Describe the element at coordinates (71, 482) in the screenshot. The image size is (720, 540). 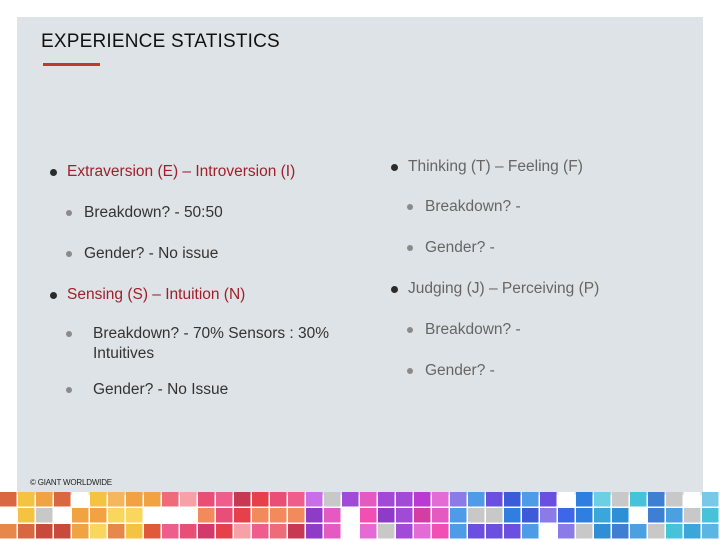
I see `copyright-text: © GIANT WORLDWIDE` at that location.